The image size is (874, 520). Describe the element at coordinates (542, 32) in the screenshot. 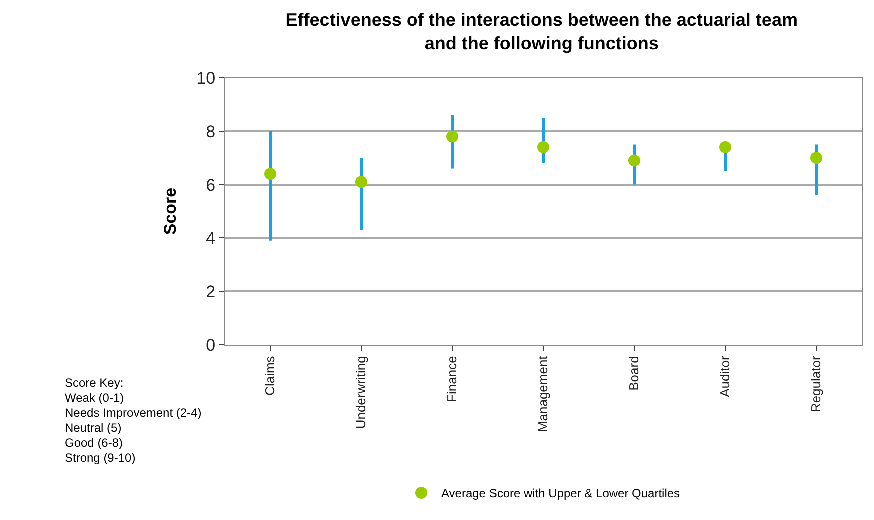

I see `chart-title: Effectiveness of the interactions between the actuarial team and the following functions` at that location.